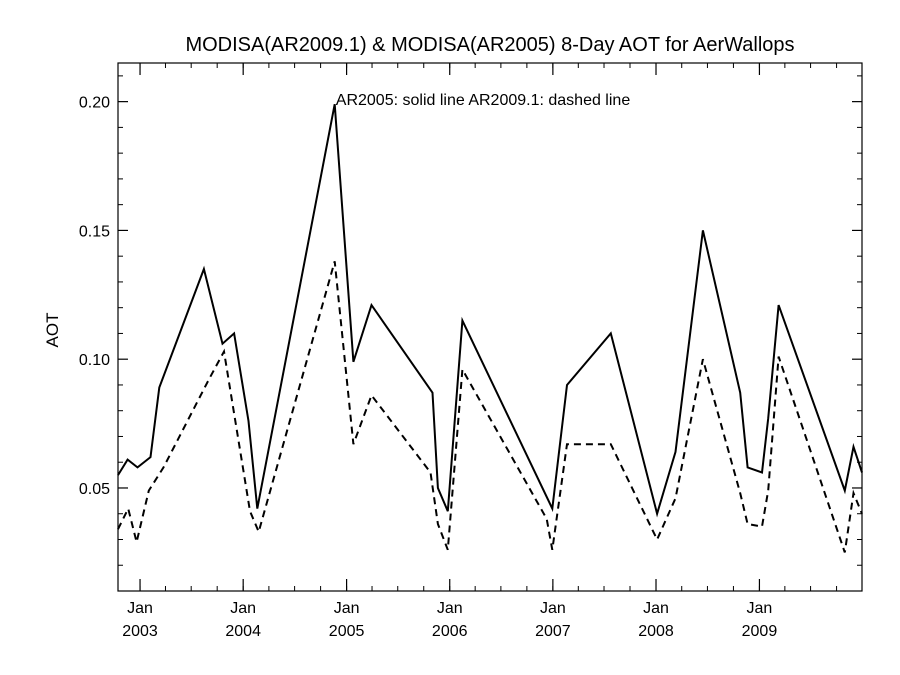  I want to click on y-axis-label: AOT, so click(52, 330).